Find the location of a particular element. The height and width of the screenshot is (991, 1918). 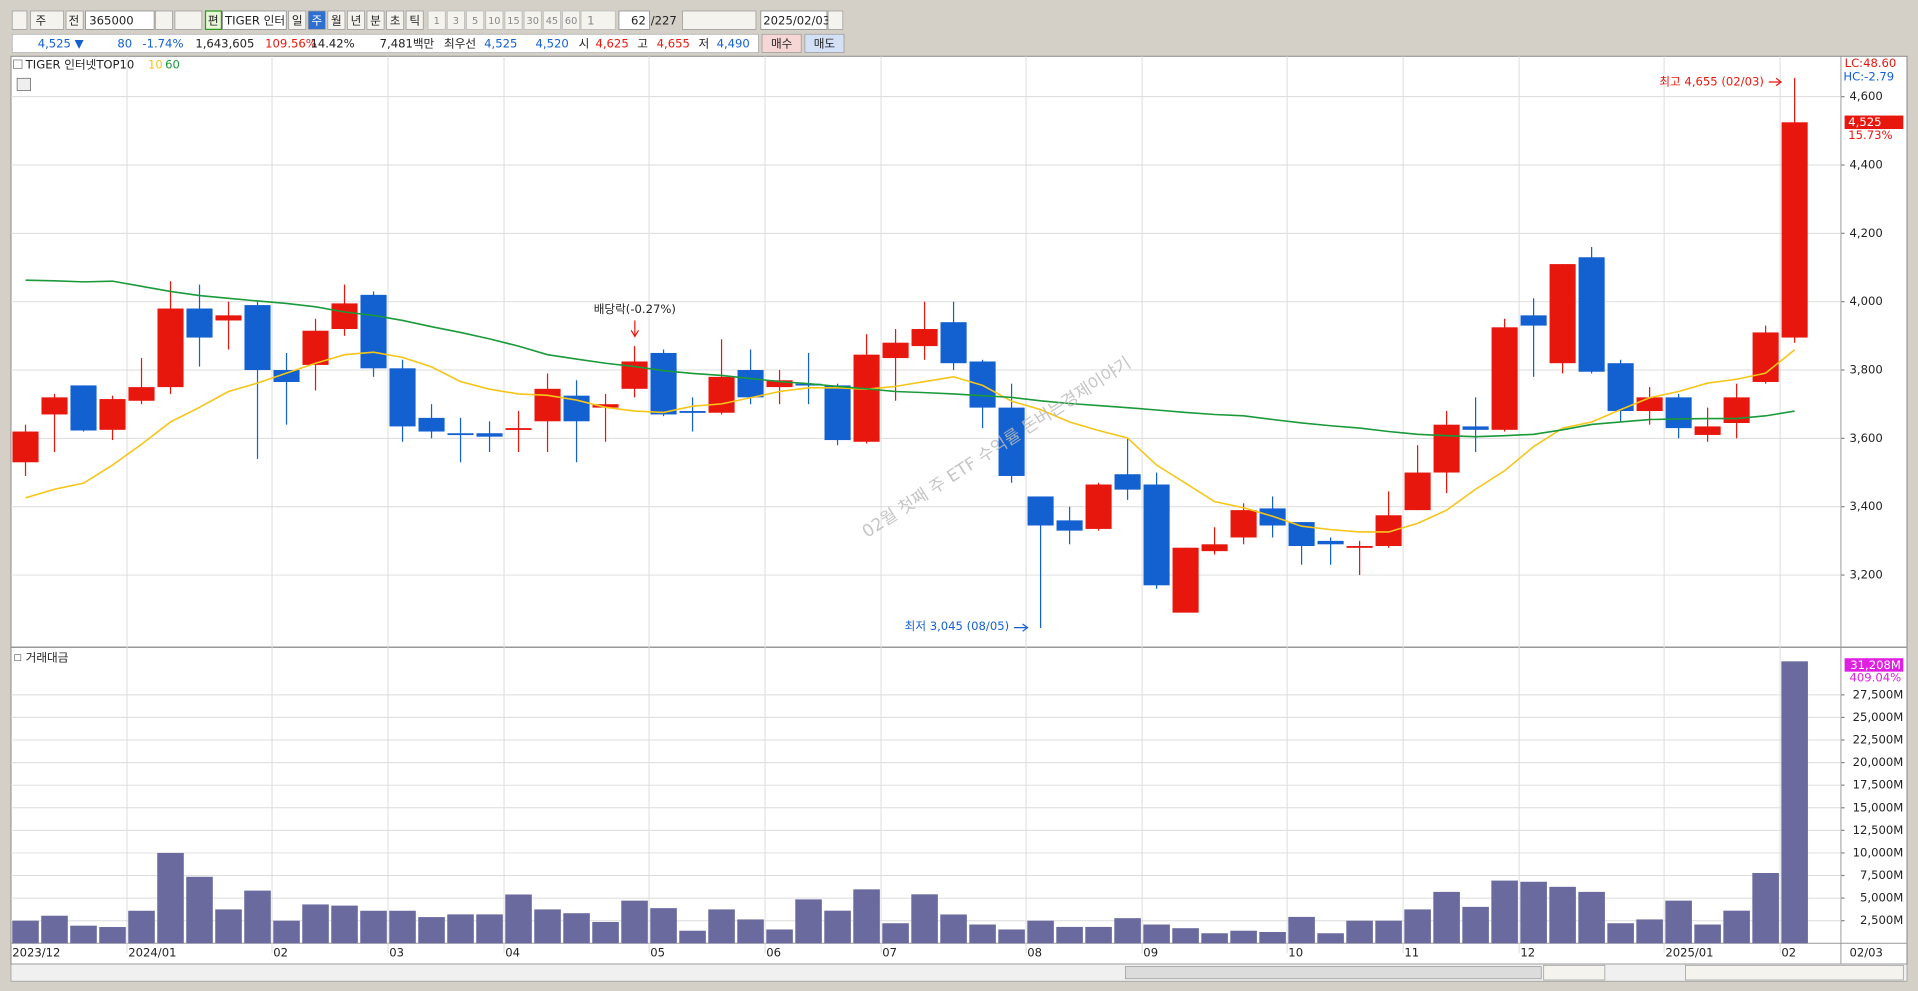

interval-label: 15 is located at coordinates (513, 21).